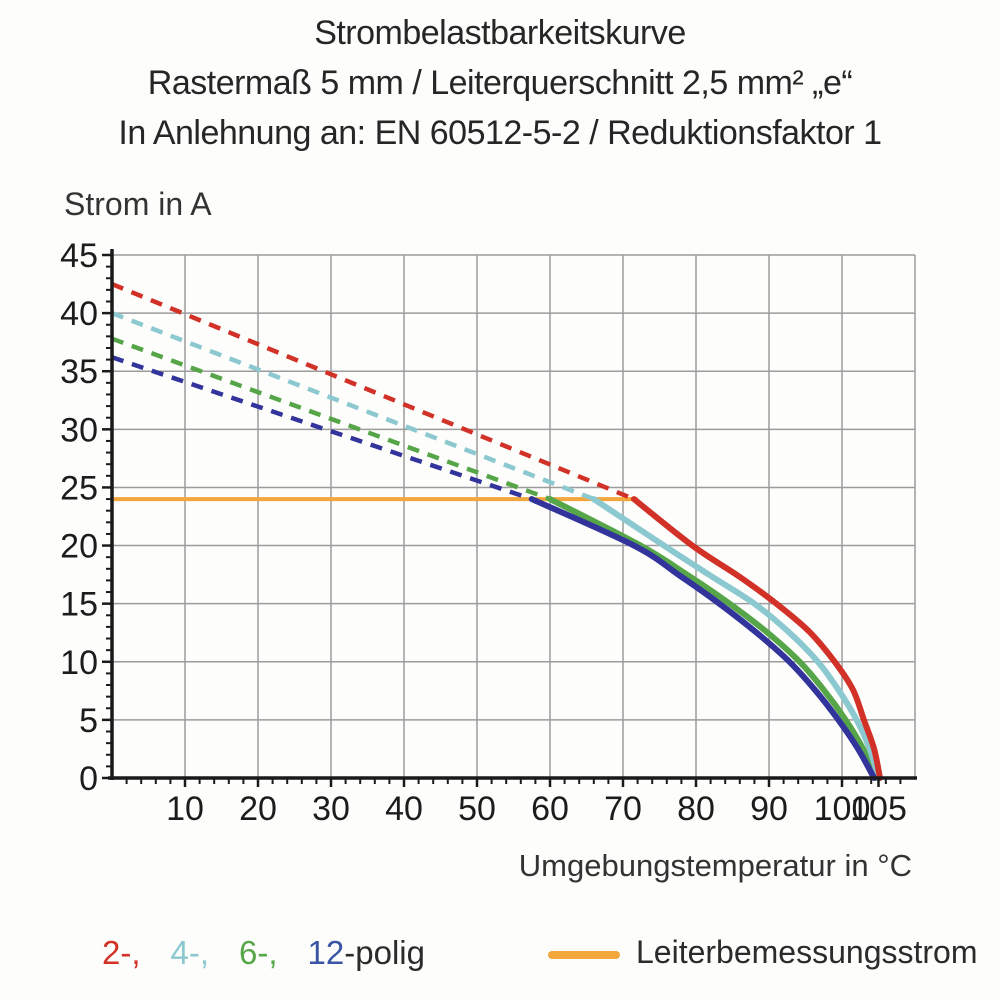  What do you see at coordinates (79, 605) in the screenshot?
I see `y-tick-label: 15` at bounding box center [79, 605].